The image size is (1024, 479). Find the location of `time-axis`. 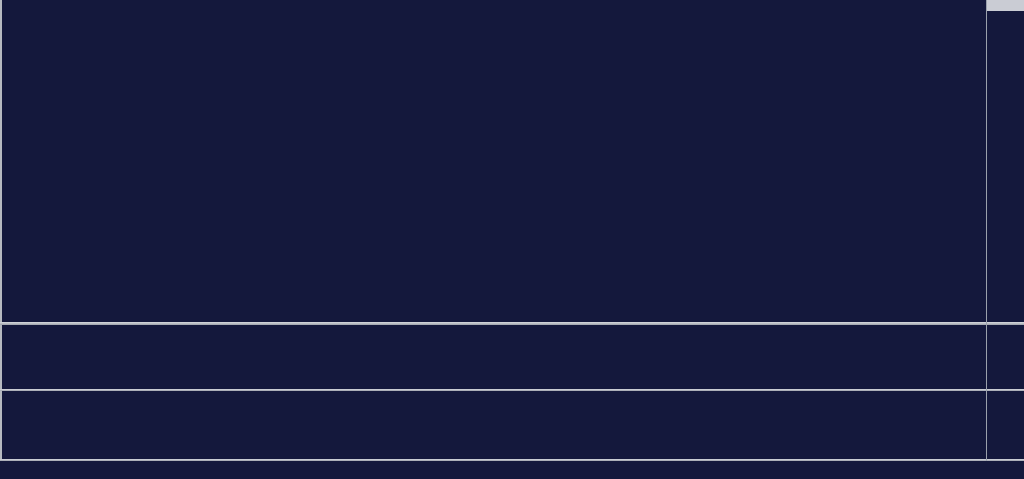

time-axis is located at coordinates (512, 470).